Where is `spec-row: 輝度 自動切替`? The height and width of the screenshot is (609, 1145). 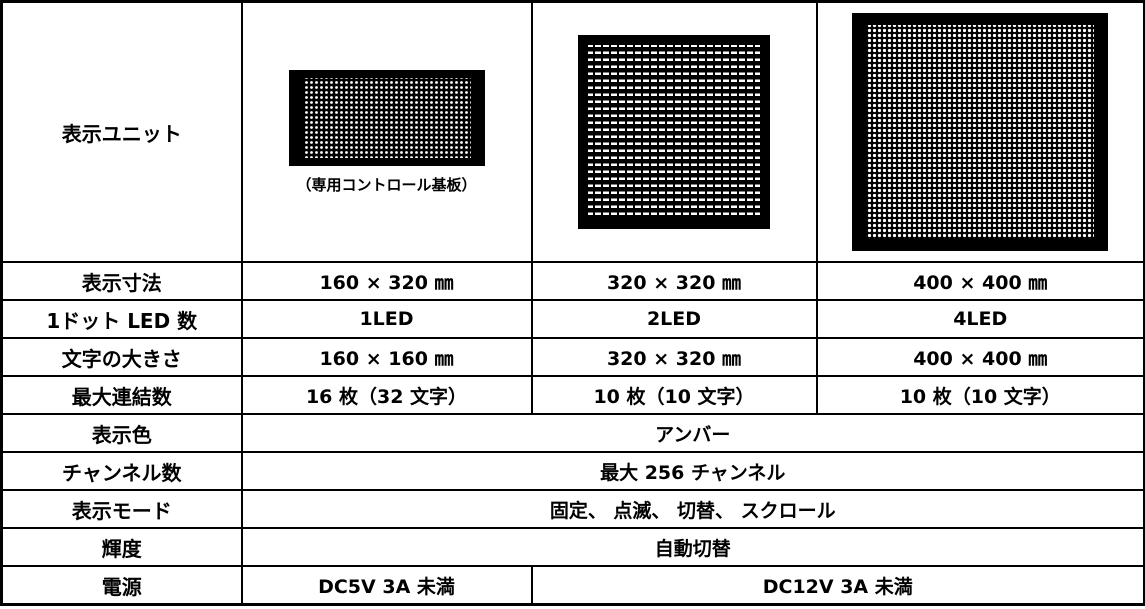
spec-row: 輝度 自動切替 is located at coordinates (572, 547).